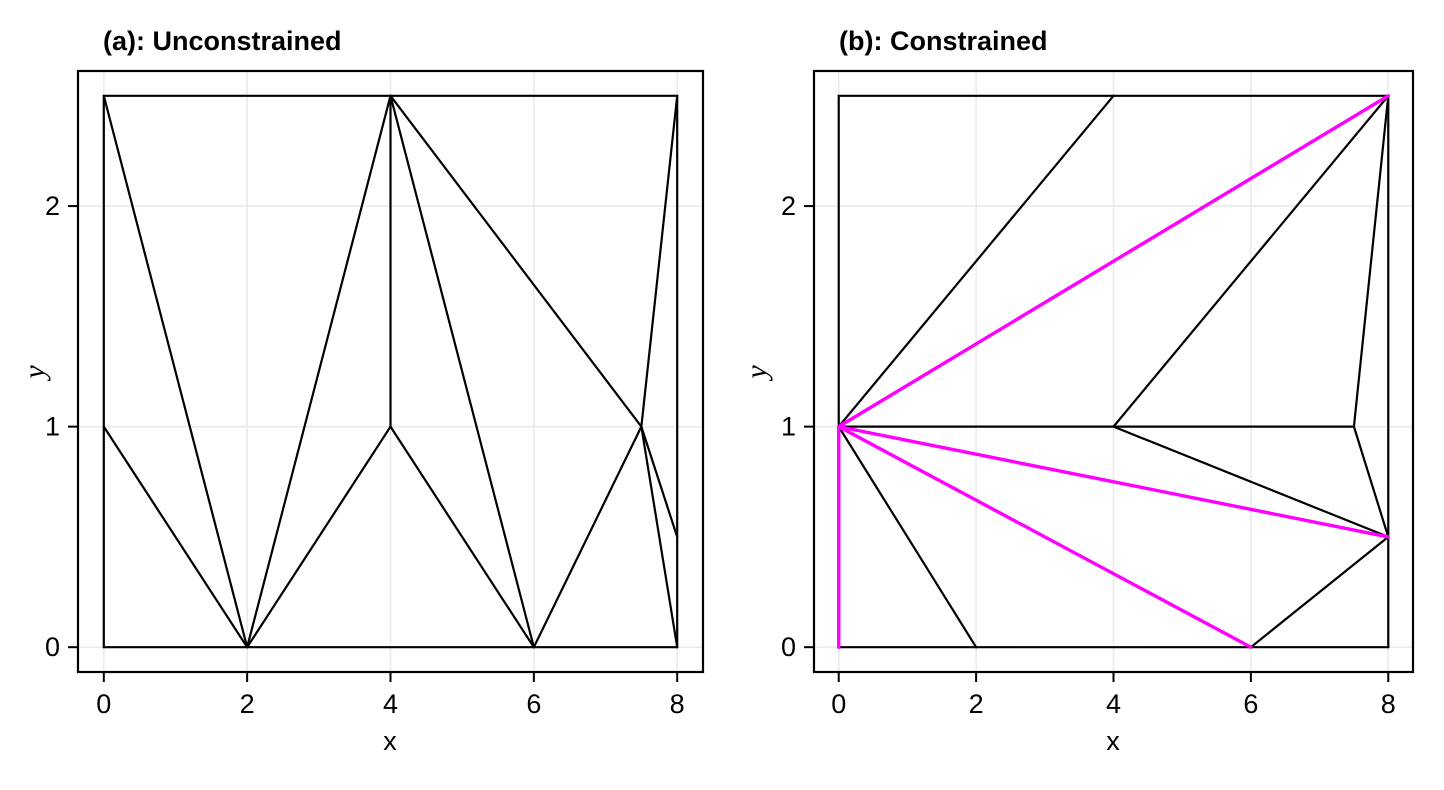  Describe the element at coordinates (222, 41) in the screenshot. I see `panel-a-title: (a): Unconstrained` at that location.